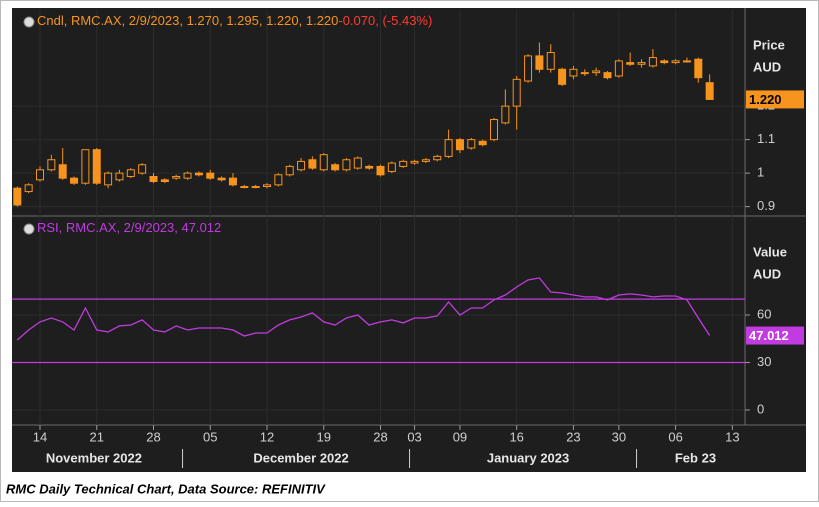  I want to click on x-tick-label: 03, so click(414, 436).